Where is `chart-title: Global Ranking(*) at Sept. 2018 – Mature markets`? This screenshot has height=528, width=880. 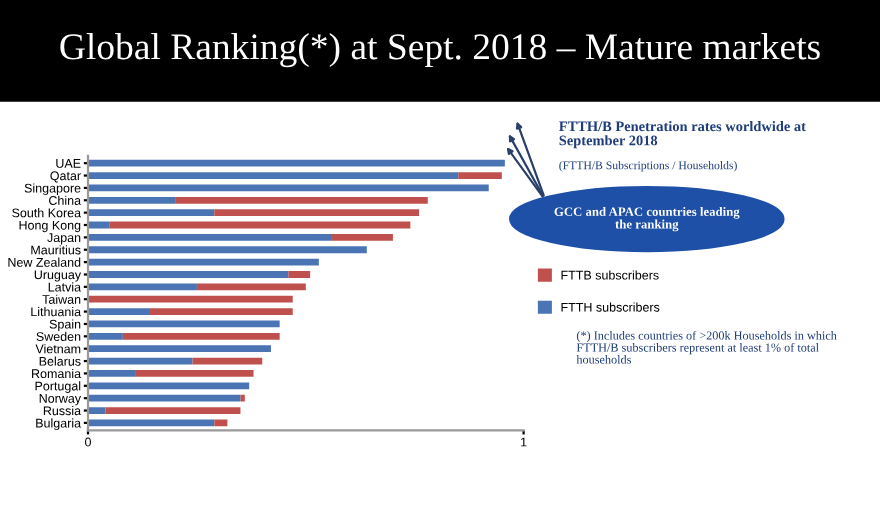
chart-title: Global Ranking(*) at Sept. 2018 – Mature markets is located at coordinates (440, 50).